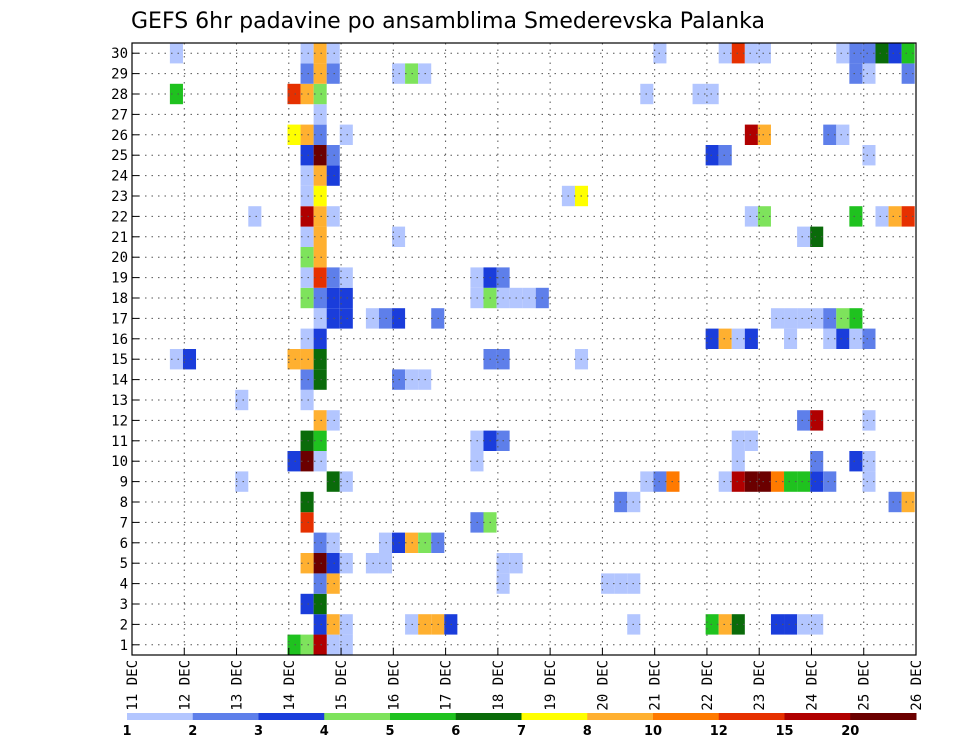  I want to click on x-tick-label: 26 DEC, so click(917, 685).